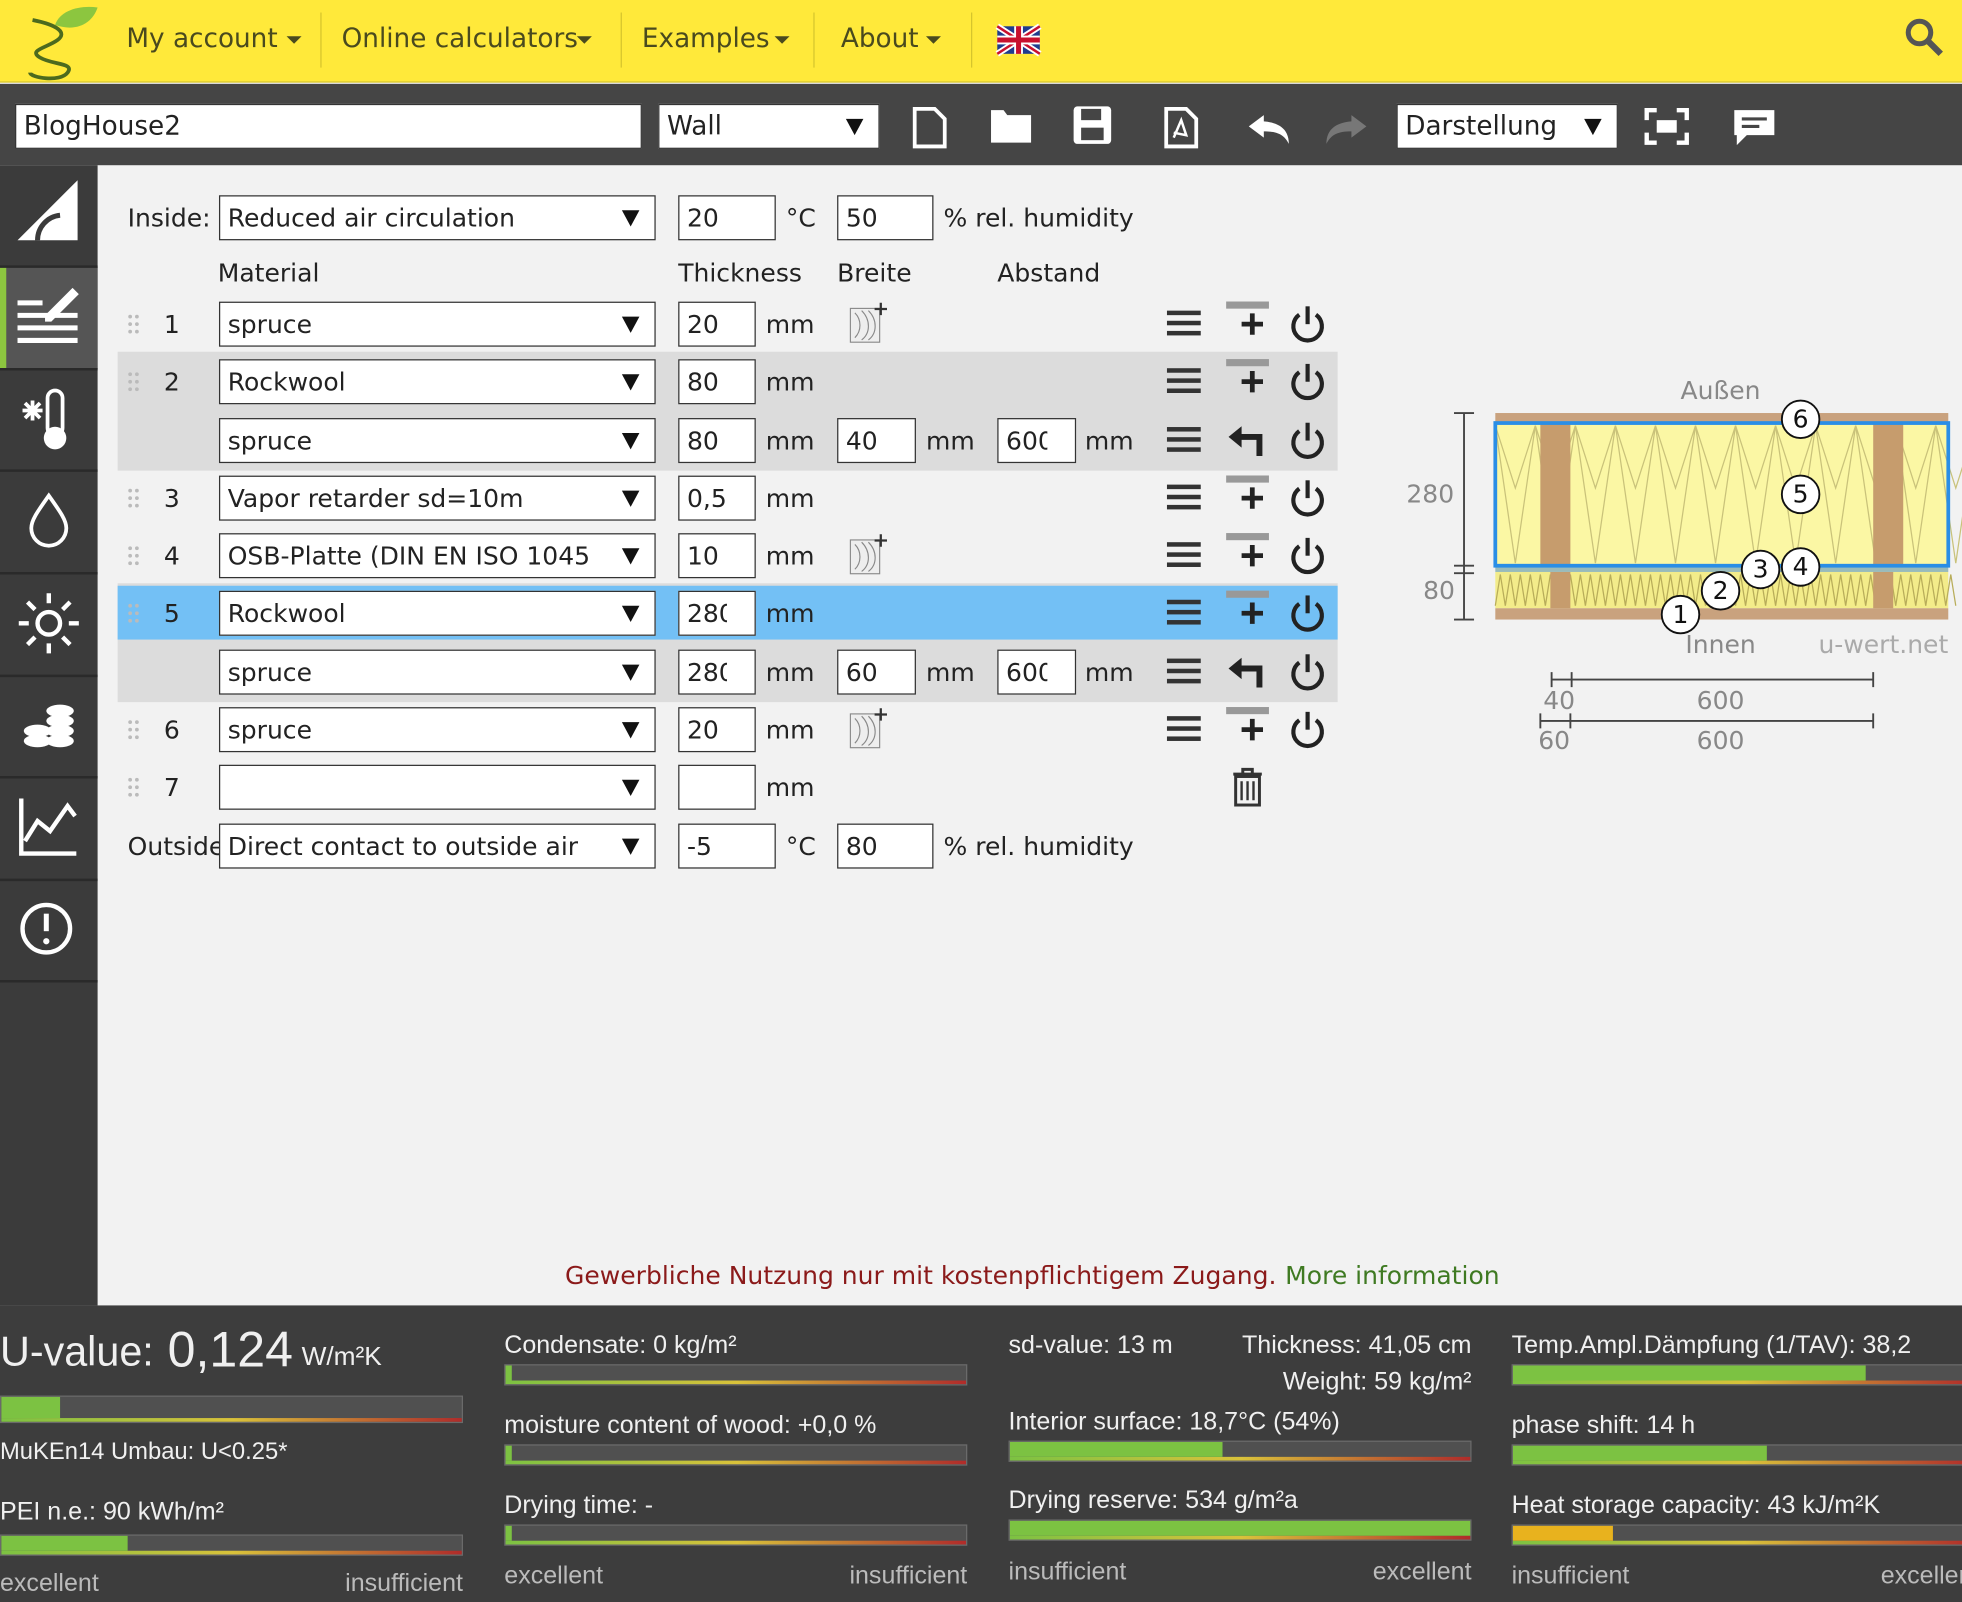  What do you see at coordinates (47, 210) in the screenshot?
I see `tab-geometry` at bounding box center [47, 210].